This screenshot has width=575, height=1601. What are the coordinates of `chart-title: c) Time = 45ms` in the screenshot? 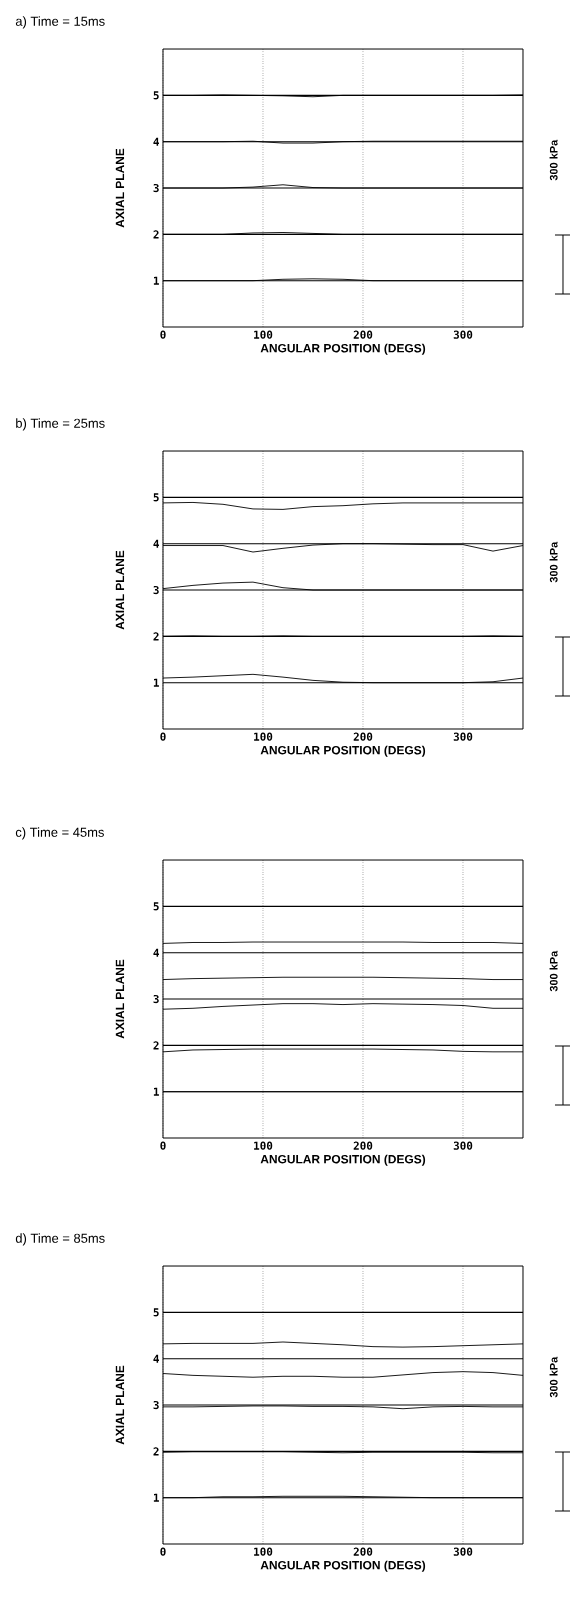 It's located at (59, 833).